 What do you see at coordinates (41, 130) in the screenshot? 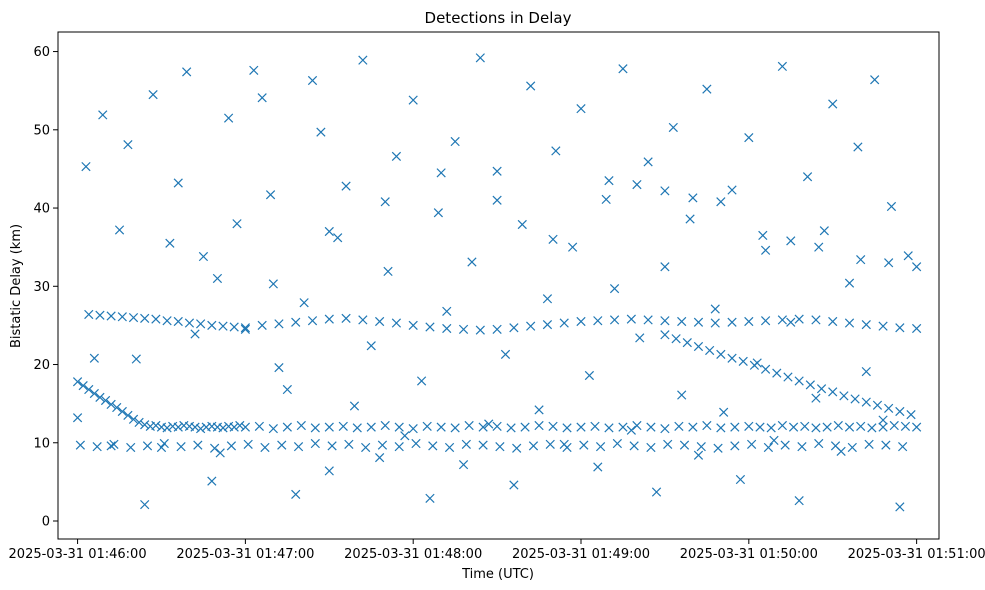
I see `y-tick-label: 50` at bounding box center [41, 130].